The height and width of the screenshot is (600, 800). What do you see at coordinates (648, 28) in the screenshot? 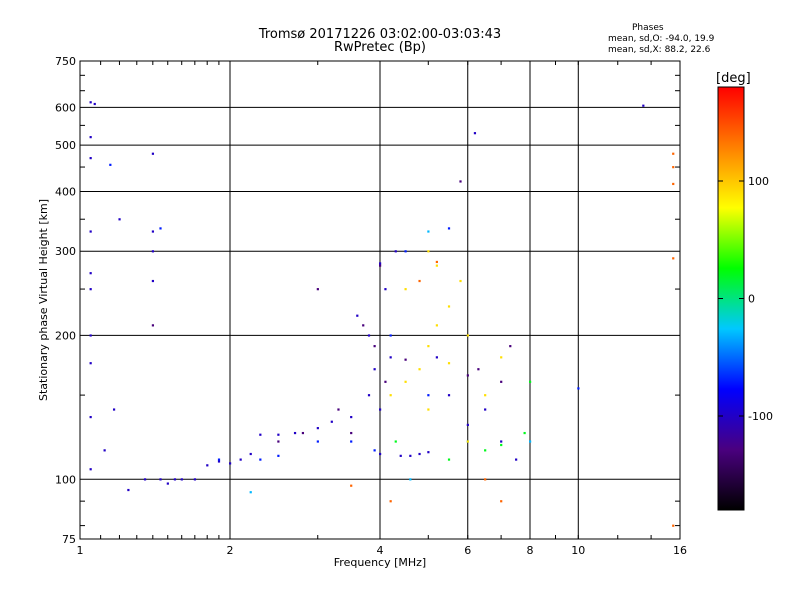
I see `stats-title: Phases` at bounding box center [648, 28].